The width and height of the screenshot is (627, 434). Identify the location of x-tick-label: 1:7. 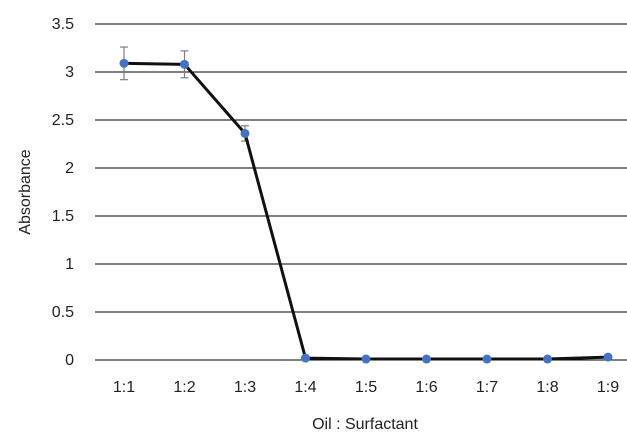
(487, 387).